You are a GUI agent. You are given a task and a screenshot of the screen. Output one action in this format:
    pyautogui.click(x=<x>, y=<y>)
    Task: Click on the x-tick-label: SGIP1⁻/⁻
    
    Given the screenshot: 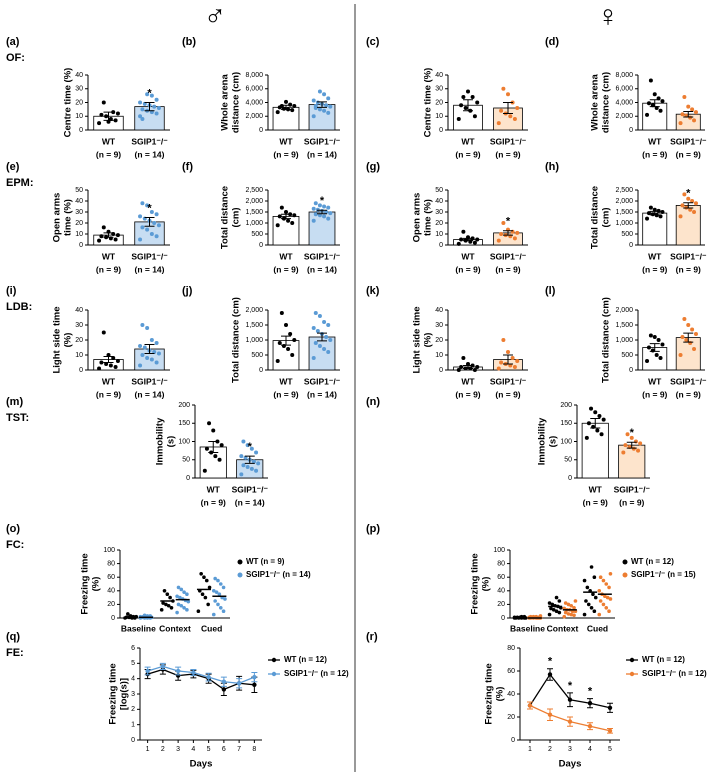 What is the action you would take?
    pyautogui.click(x=688, y=381)
    